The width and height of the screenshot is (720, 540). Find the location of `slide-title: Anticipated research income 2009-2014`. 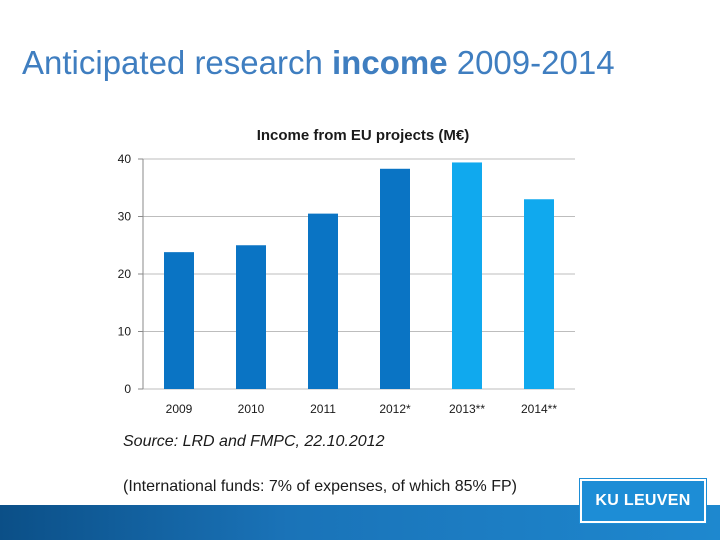

slide-title: Anticipated research income 2009-2014 is located at coordinates (318, 63).